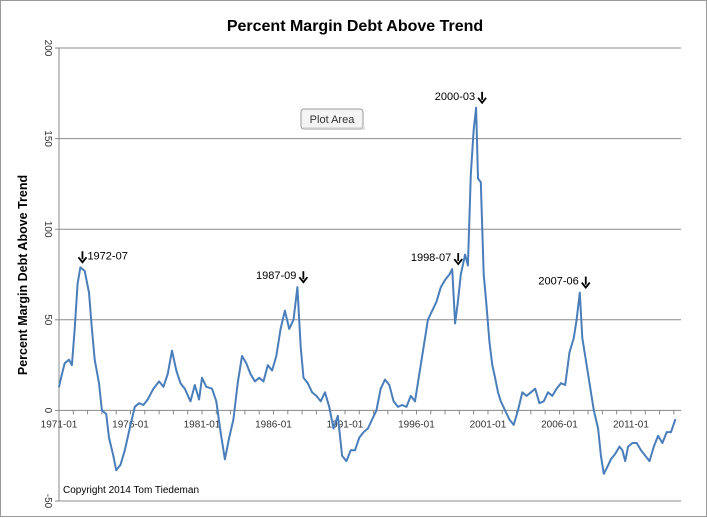 The image size is (707, 518). I want to click on y-tick-label: 200, so click(47, 48).